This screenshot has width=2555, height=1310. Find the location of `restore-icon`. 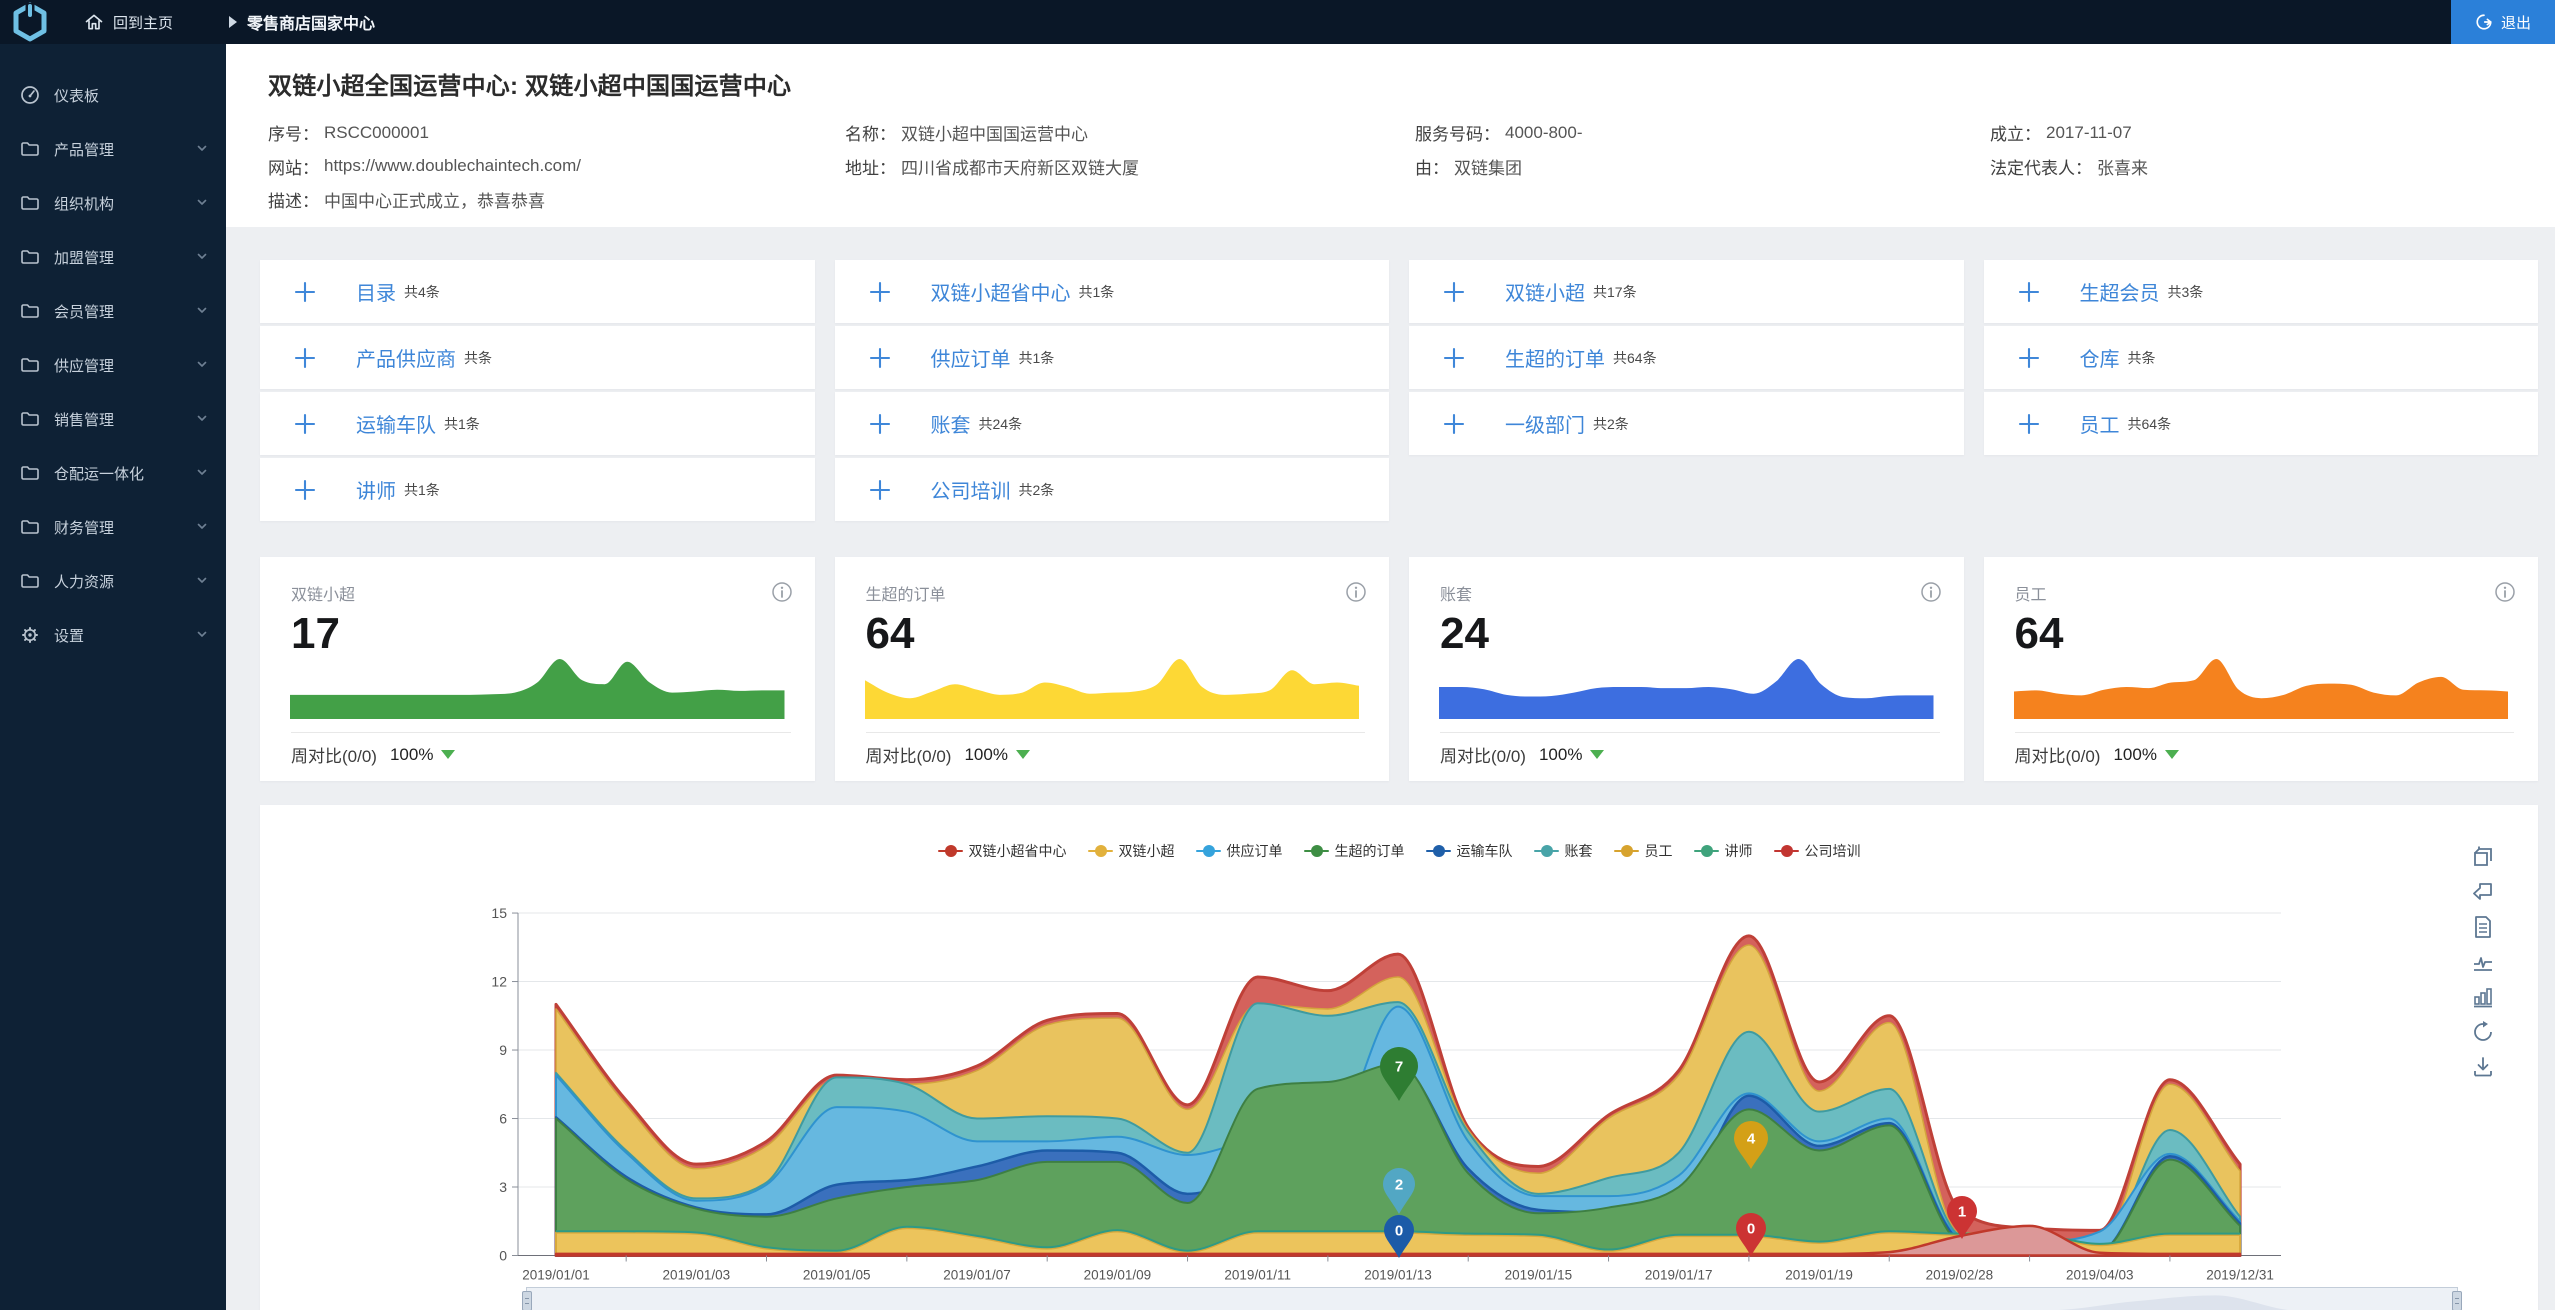

restore-icon is located at coordinates (2483, 1032).